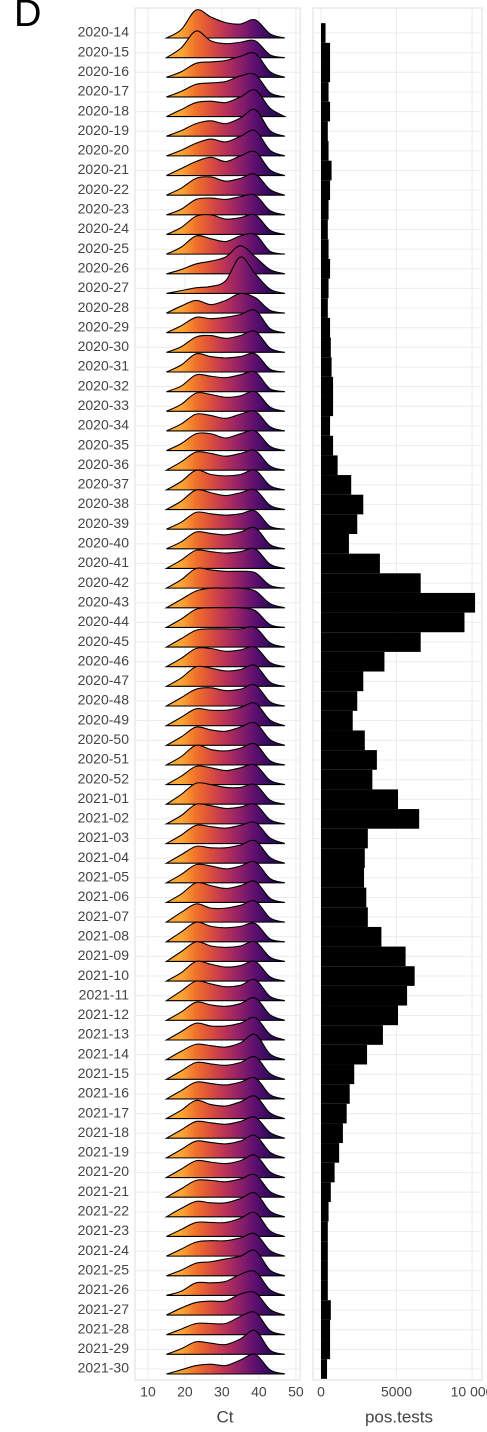  Describe the element at coordinates (104, 739) in the screenshot. I see `y-tick-label: 2020-50` at that location.